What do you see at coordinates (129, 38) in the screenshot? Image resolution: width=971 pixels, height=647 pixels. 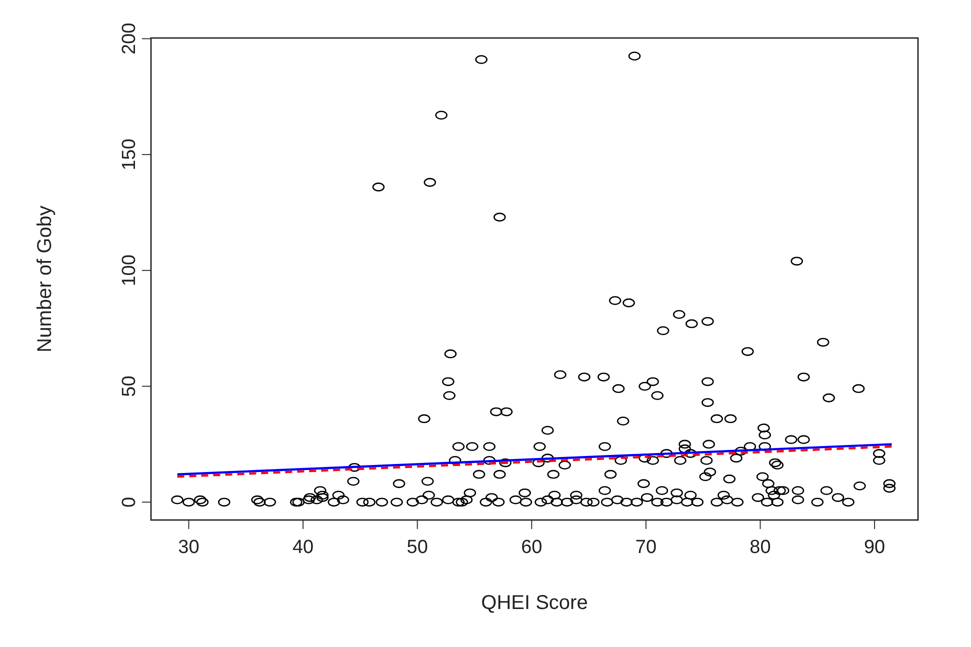 I see `y-tick-label: 200` at bounding box center [129, 38].